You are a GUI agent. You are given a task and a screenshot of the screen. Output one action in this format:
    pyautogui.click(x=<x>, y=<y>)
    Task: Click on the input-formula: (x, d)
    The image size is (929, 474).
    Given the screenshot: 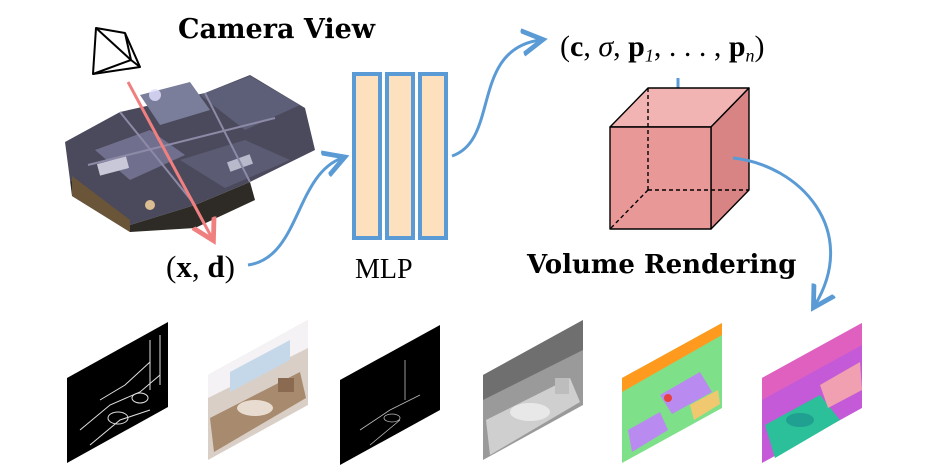 What is the action you would take?
    pyautogui.click(x=200, y=267)
    